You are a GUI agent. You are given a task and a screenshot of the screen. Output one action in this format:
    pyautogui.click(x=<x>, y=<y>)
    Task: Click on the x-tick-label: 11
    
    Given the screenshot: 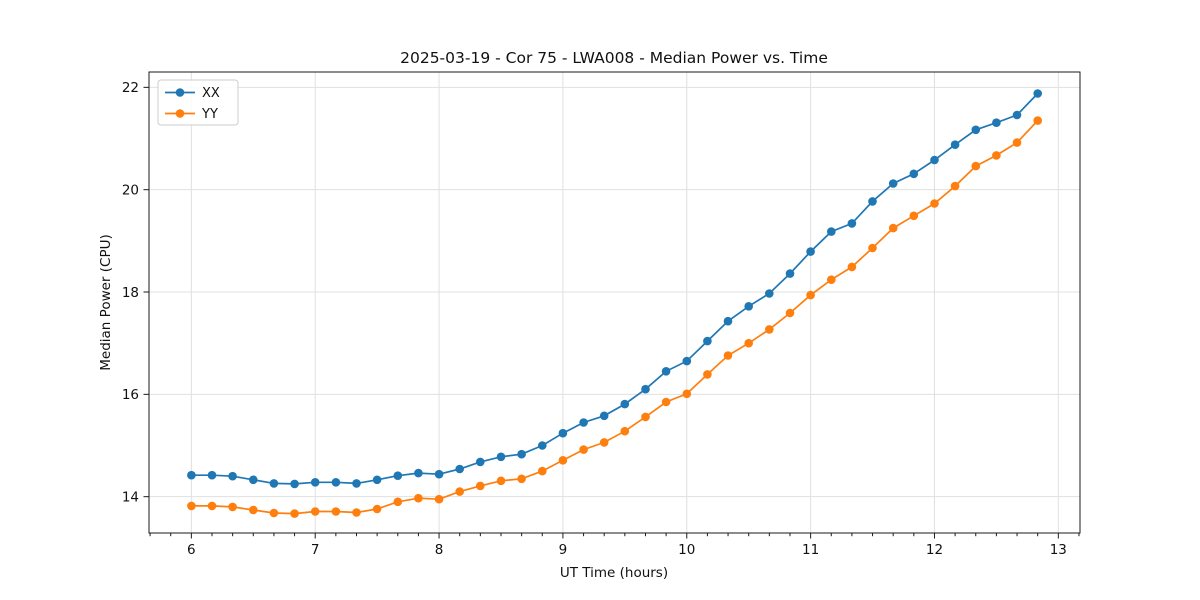 What is the action you would take?
    pyautogui.click(x=810, y=550)
    